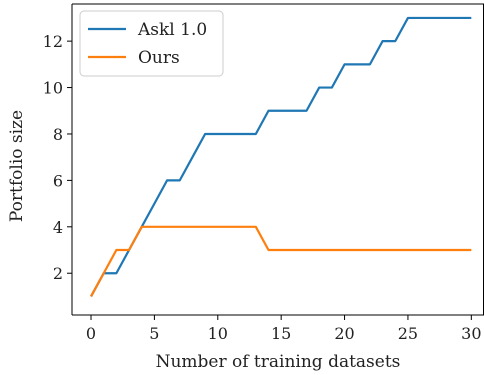 This screenshot has width=484, height=375. Describe the element at coordinates (159, 58) in the screenshot. I see `legend-label-1: Ours` at that location.